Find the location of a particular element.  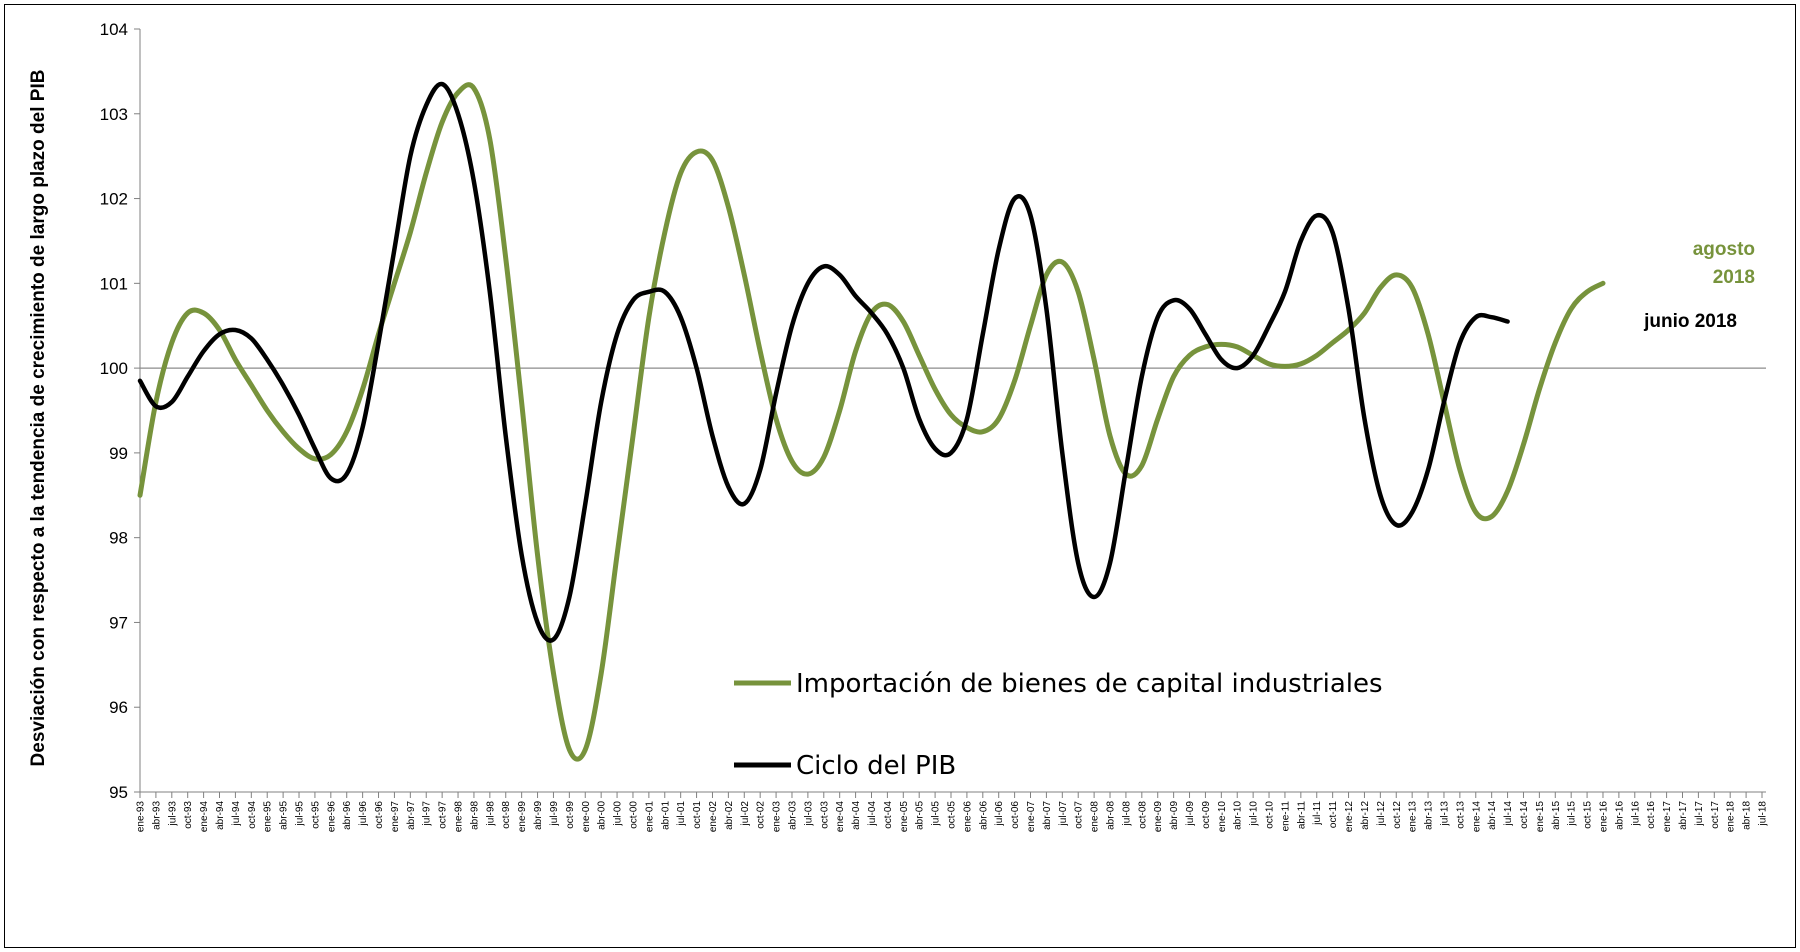

x-tick-label: abr-03 is located at coordinates (792, 815).